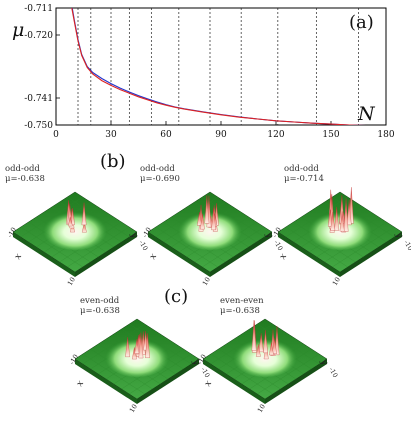 This screenshot has width=411, height=421. I want to click on panel-c-label: (c), so click(176, 296).